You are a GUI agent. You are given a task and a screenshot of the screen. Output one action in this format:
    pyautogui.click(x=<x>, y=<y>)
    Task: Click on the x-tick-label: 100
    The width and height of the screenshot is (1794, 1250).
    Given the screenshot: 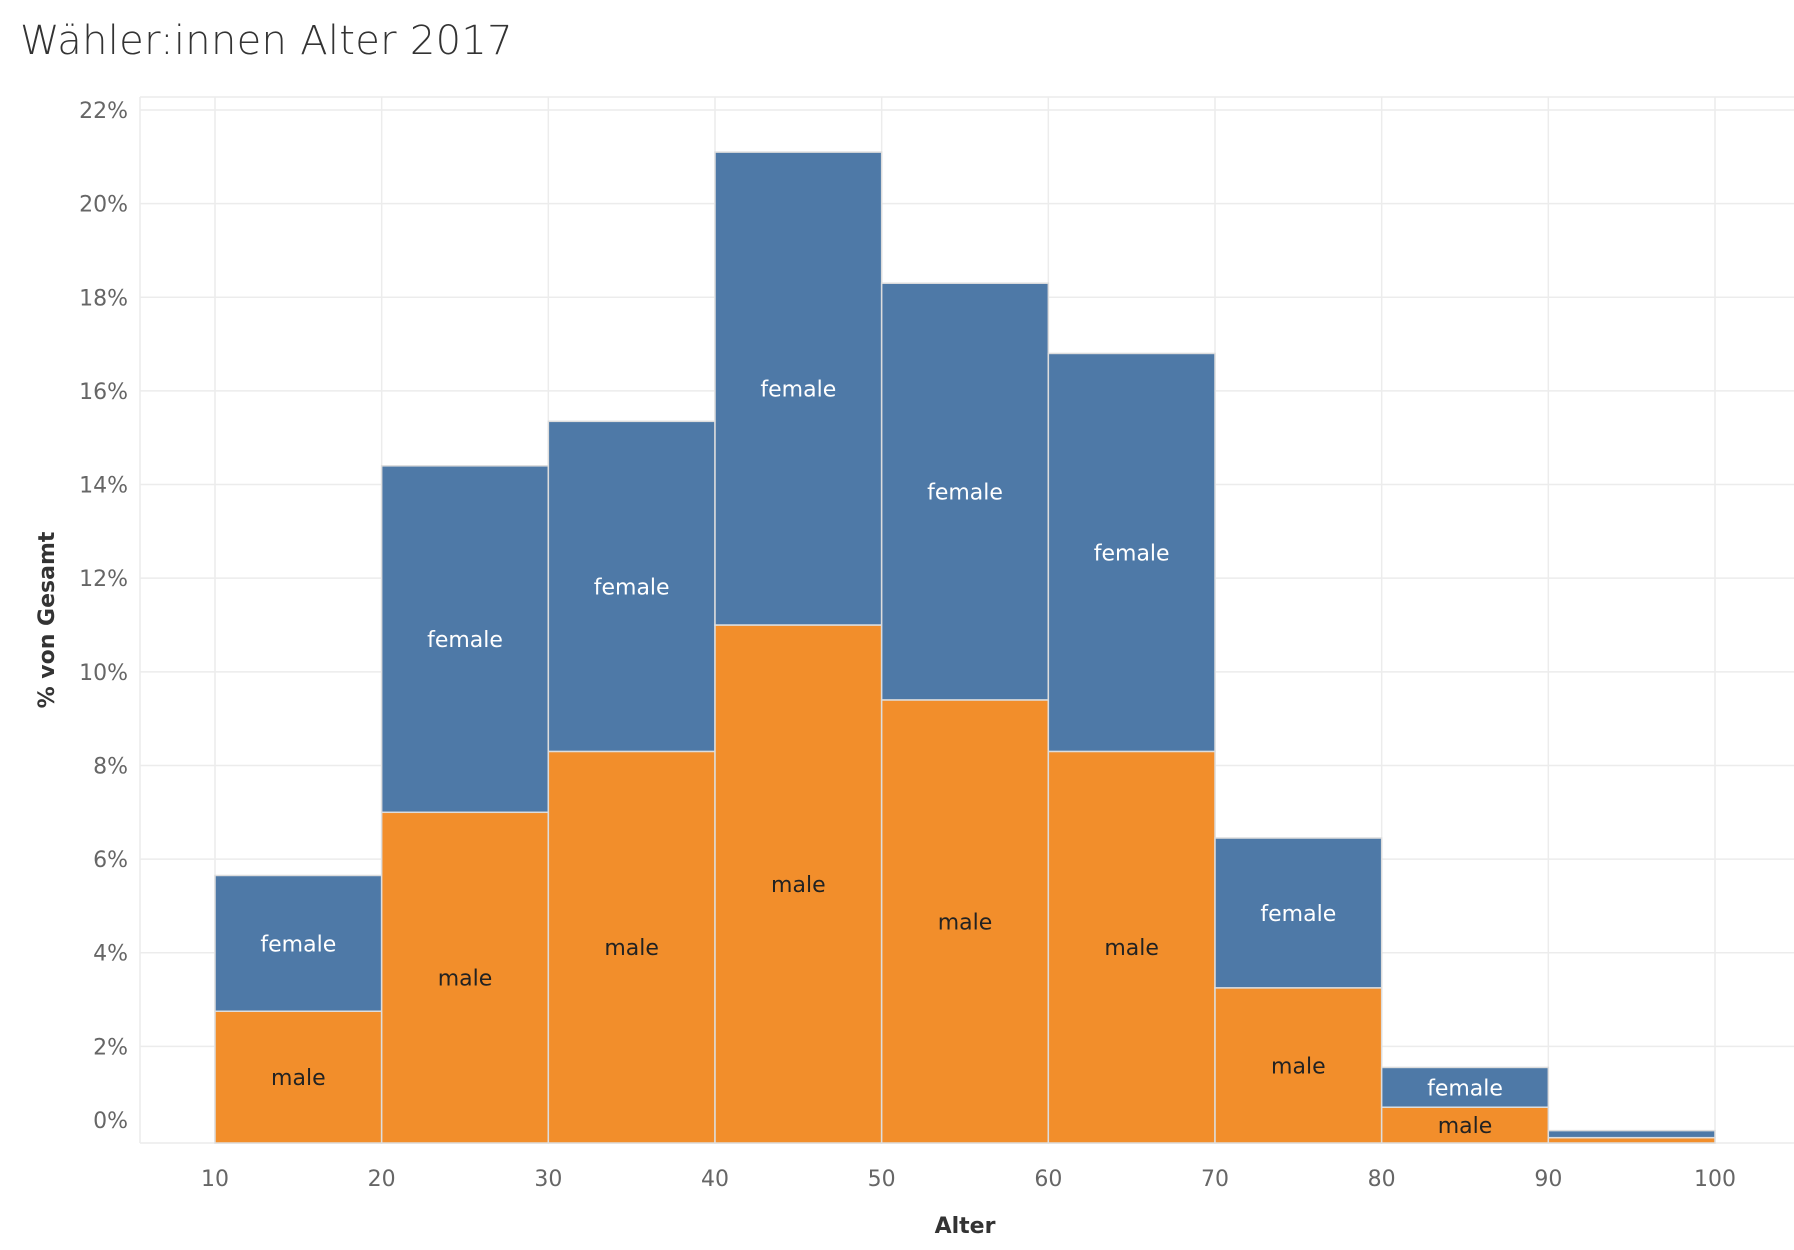 What is the action you would take?
    pyautogui.click(x=1715, y=1179)
    